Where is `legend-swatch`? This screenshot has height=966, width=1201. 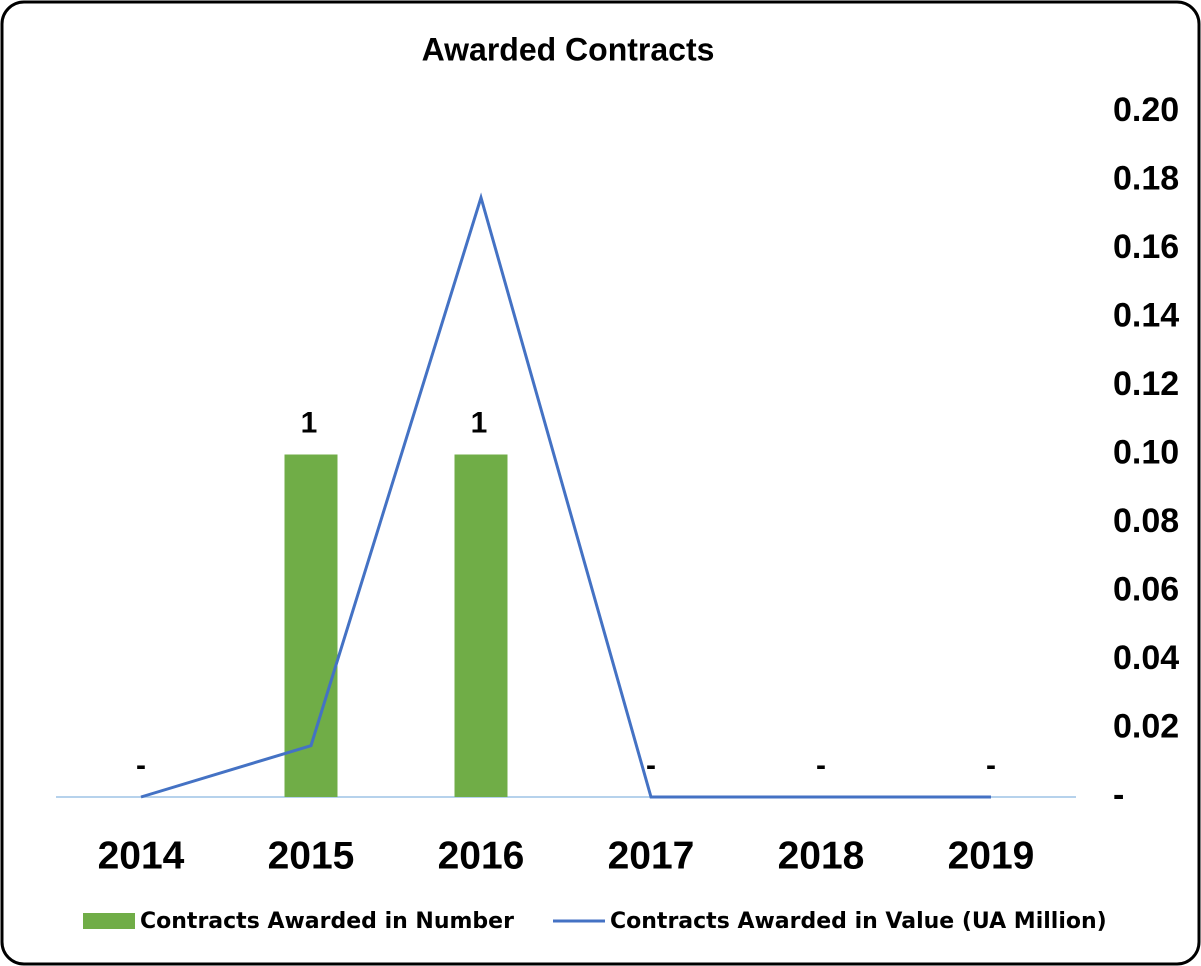 legend-swatch is located at coordinates (109, 921).